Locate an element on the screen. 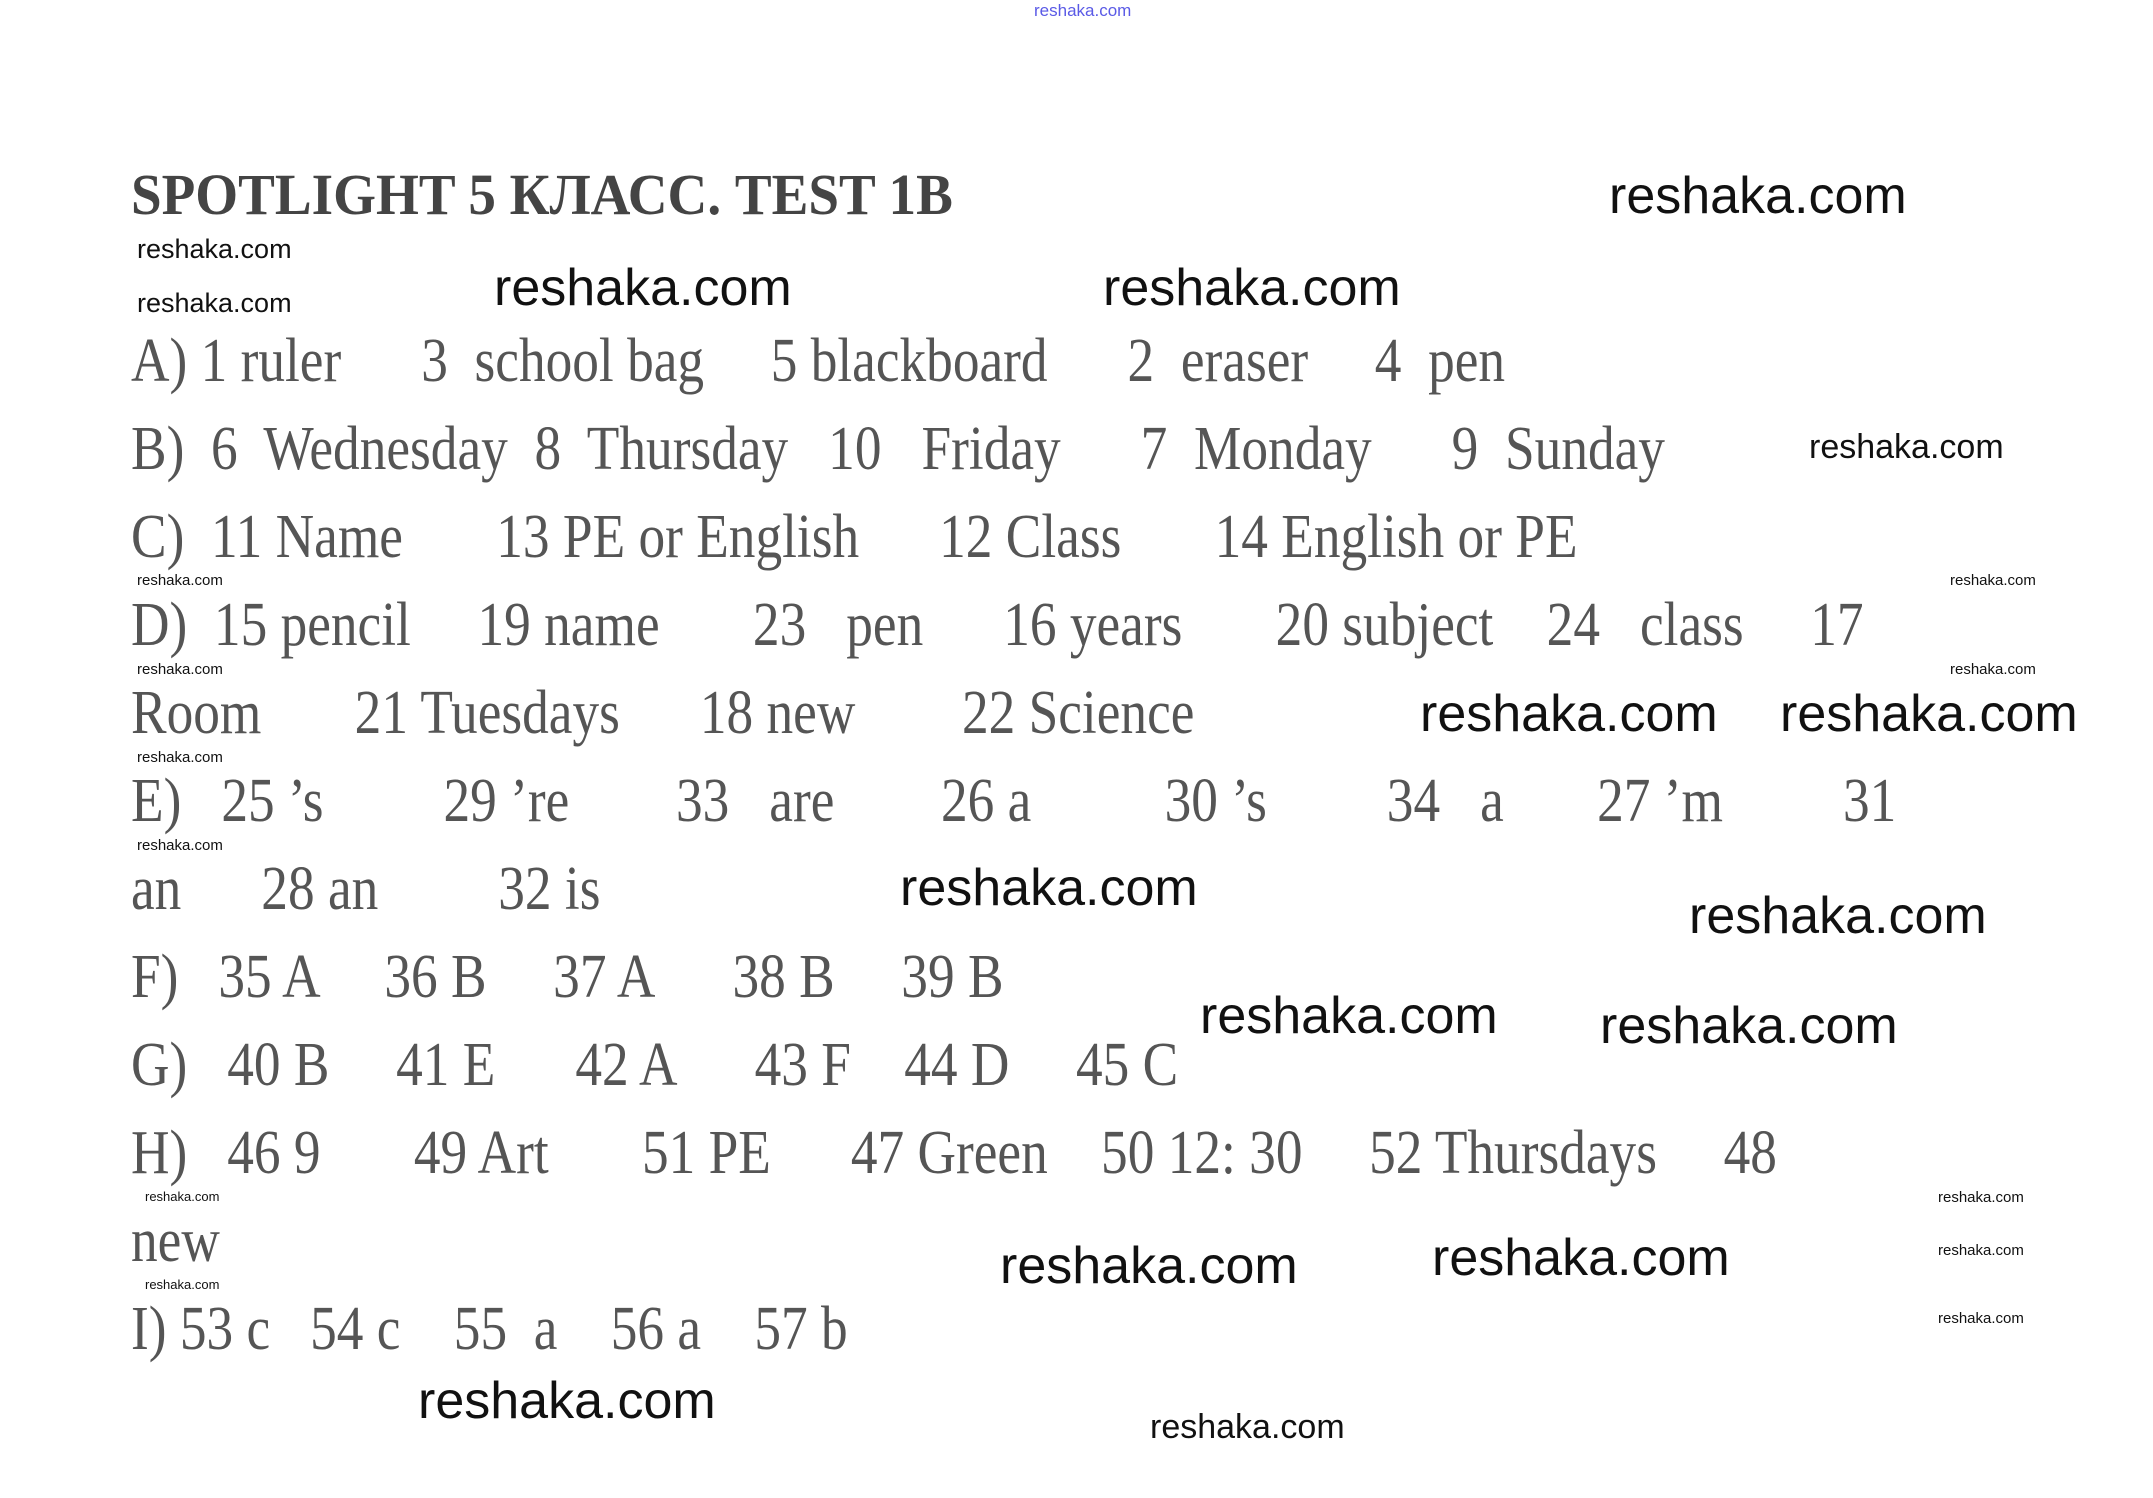 The height and width of the screenshot is (1498, 2153). answers-i: I) 53 c 54 c 55 a 56 a 57 b is located at coordinates (489, 1329).